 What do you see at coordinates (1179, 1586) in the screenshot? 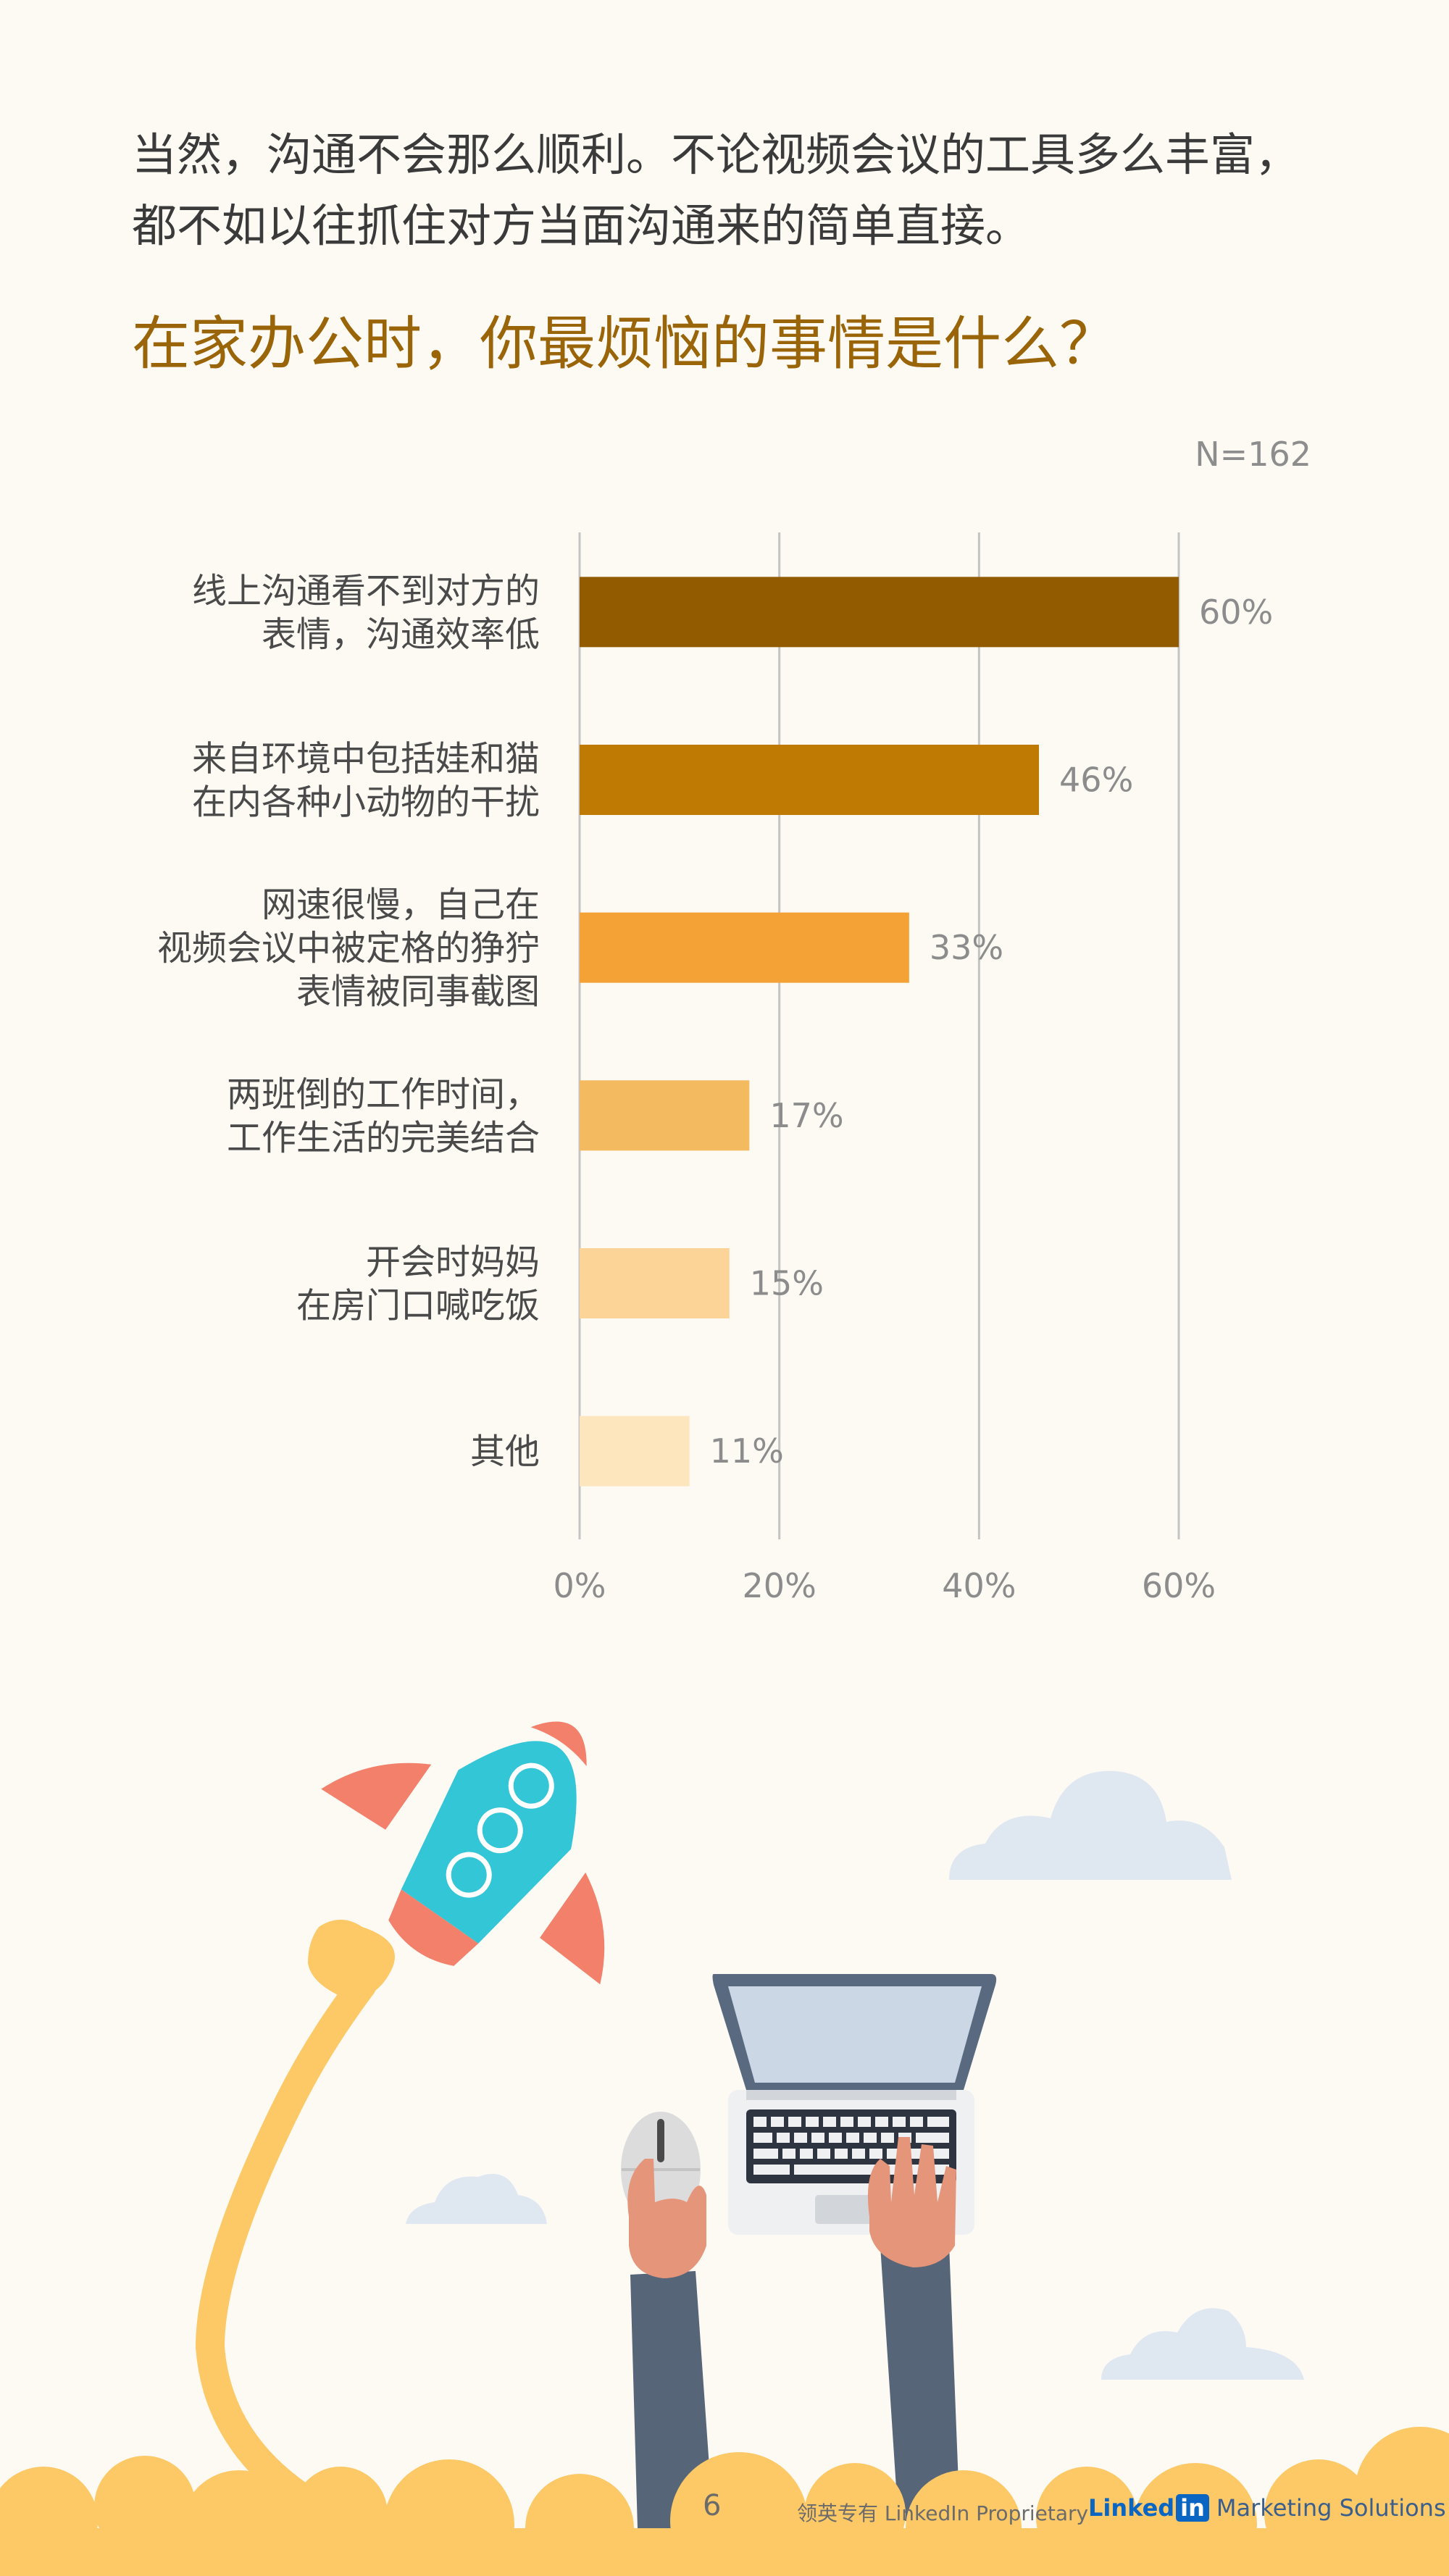
I see `x-tick-label: 60%` at bounding box center [1179, 1586].